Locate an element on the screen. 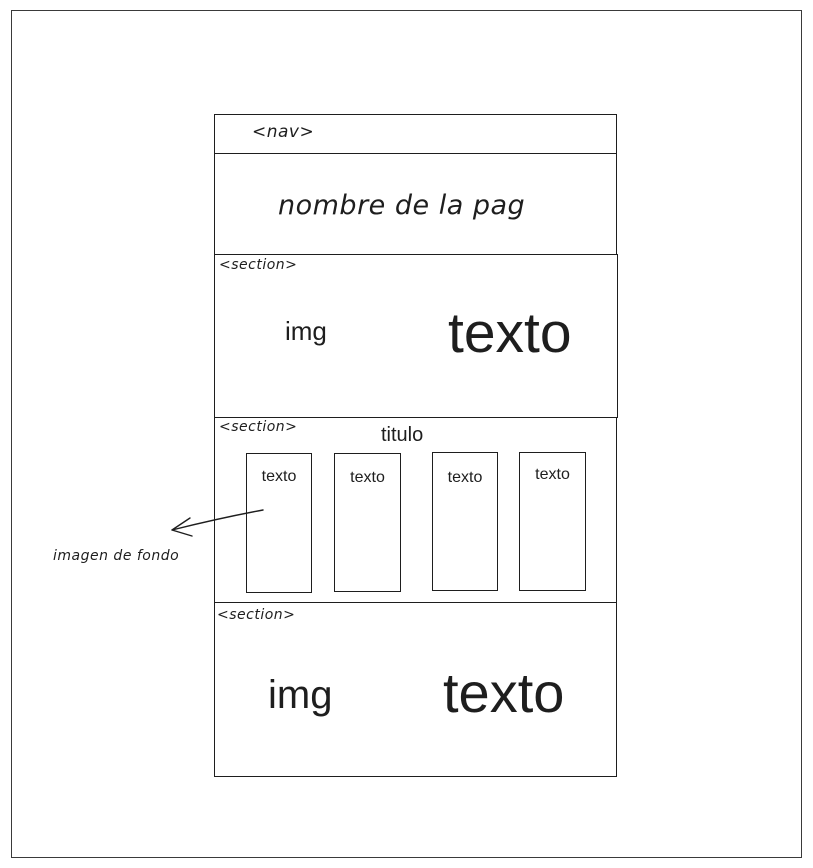  card-1-text: texto is located at coordinates (279, 476).